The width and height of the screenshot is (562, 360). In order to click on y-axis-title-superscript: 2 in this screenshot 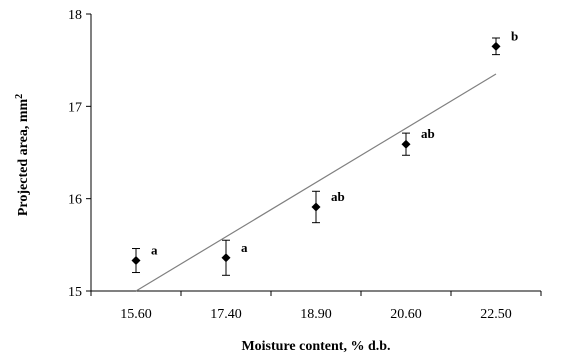, I will do `click(19, 96)`.